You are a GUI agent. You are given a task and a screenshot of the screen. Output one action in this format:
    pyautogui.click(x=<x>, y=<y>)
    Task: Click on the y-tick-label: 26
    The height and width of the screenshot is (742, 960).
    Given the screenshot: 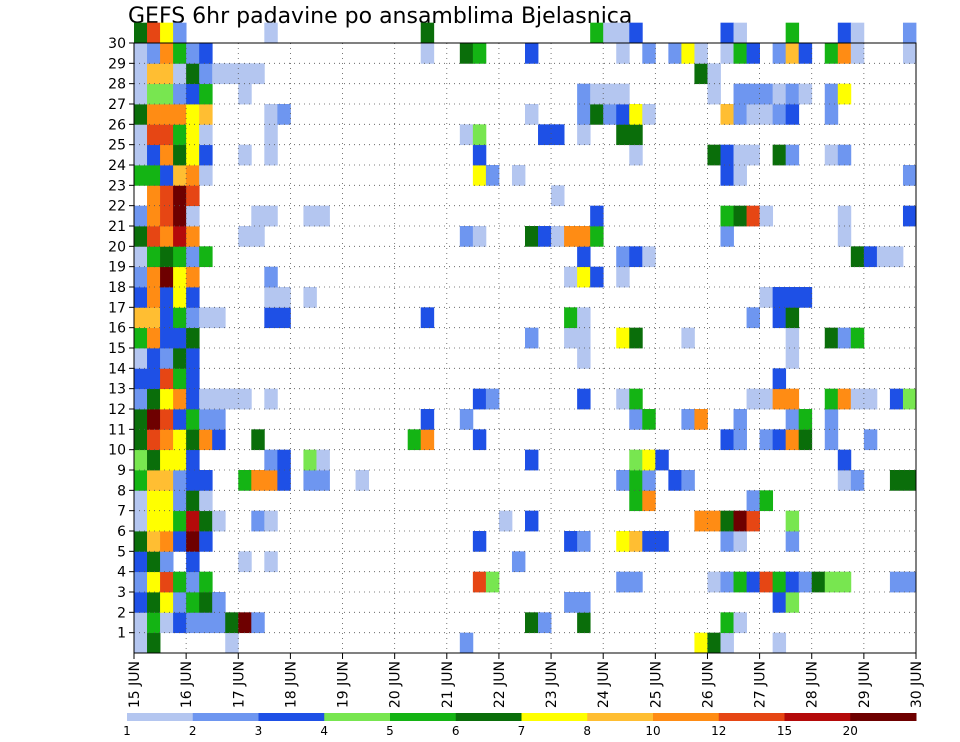 What is the action you would take?
    pyautogui.click(x=117, y=125)
    